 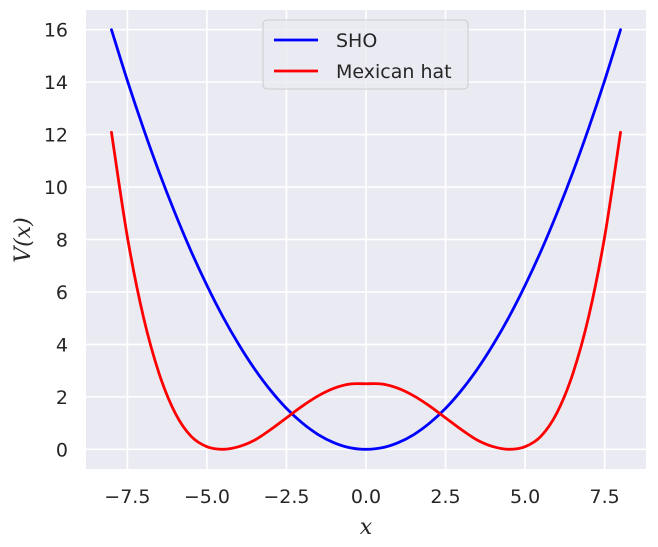 I want to click on x-tick-label: −2.5, so click(x=286, y=497).